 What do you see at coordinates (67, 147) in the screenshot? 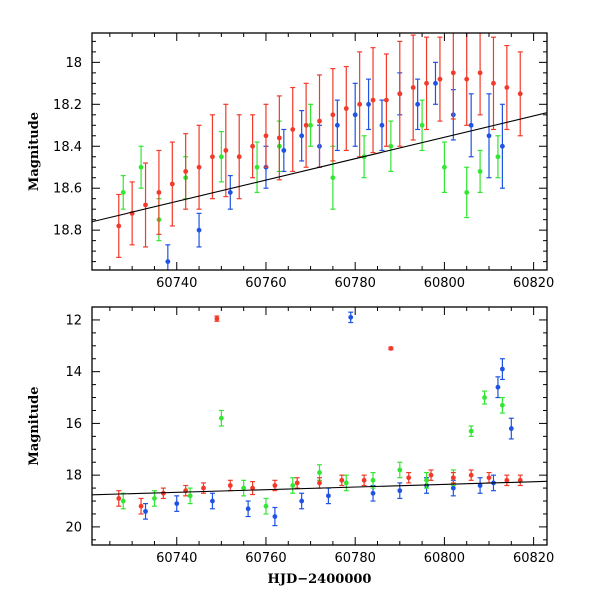
I see `y-tick-label: 18.4` at bounding box center [67, 147].